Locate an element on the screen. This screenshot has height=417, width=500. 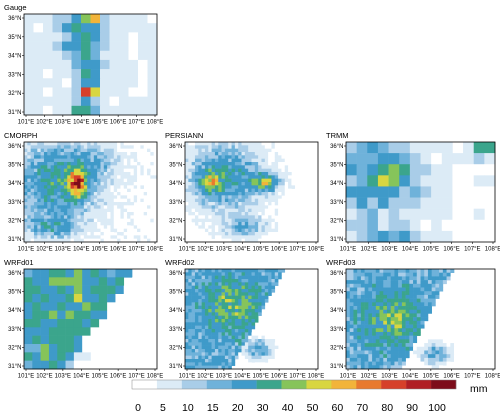
colorbar-tick-label: 80 is located at coordinates (387, 408).